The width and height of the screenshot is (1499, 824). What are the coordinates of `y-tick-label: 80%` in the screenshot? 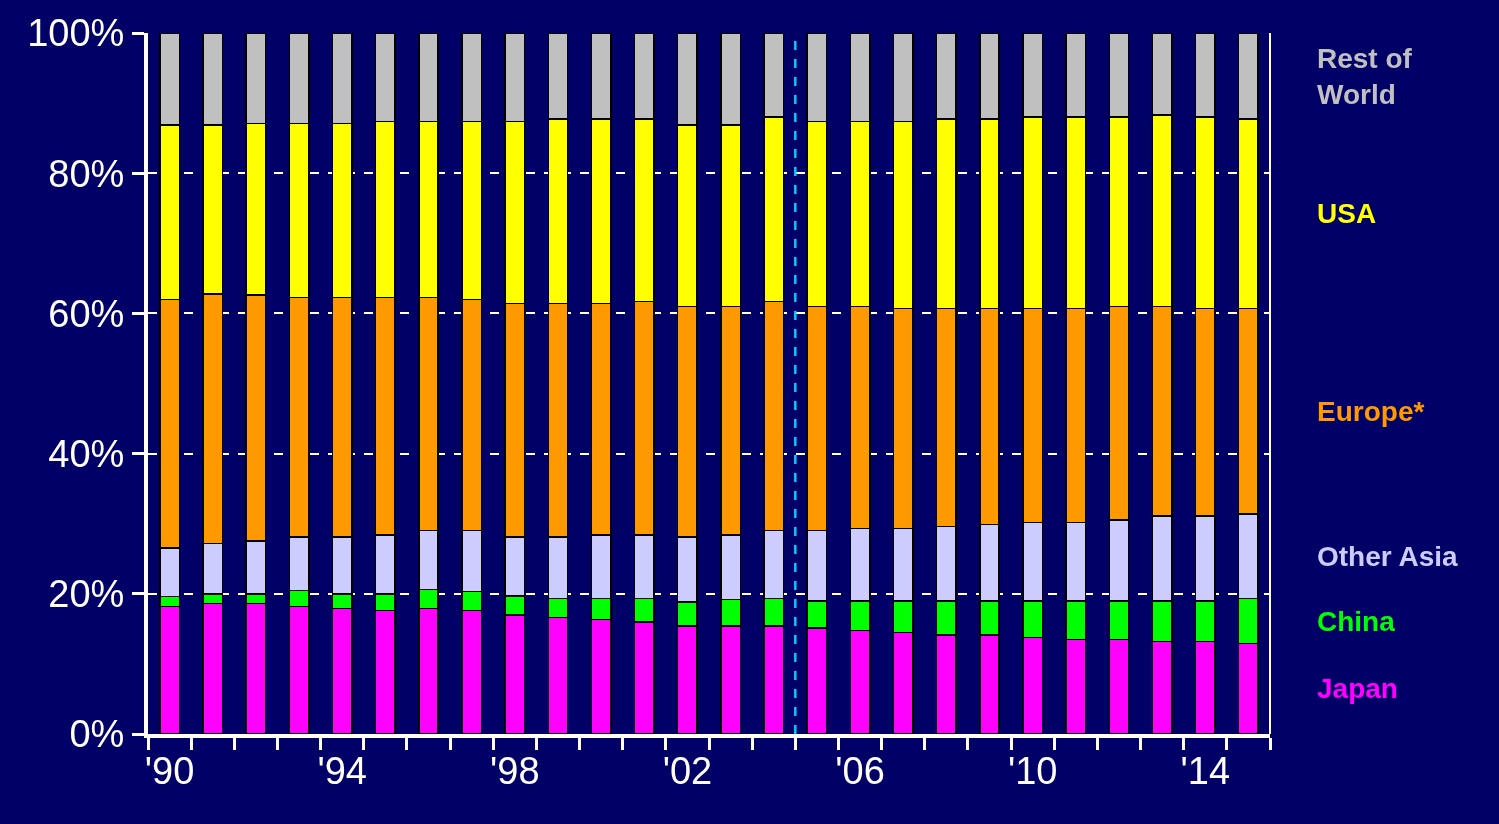 It's located at (86, 173).